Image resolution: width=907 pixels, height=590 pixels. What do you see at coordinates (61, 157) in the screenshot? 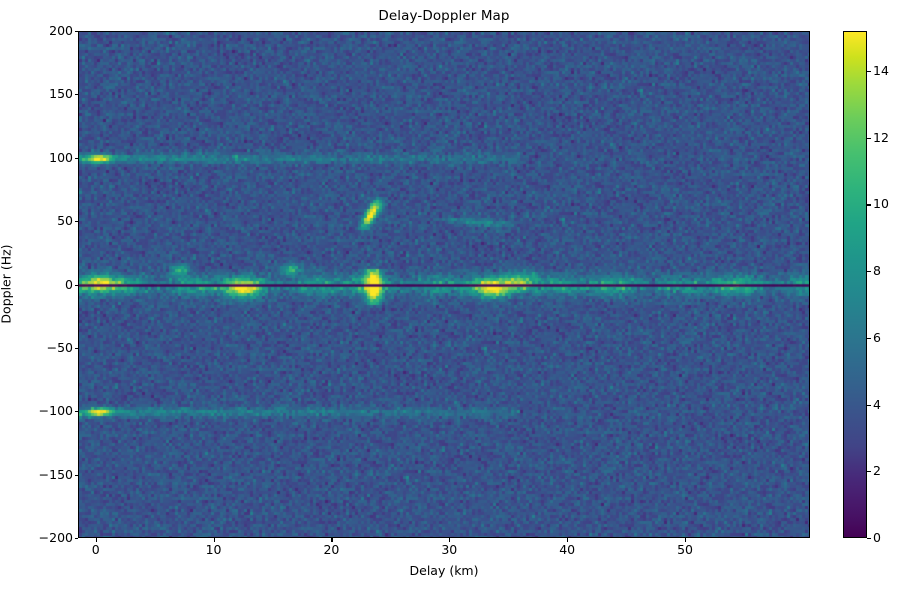
I see `y-tick-label: 100` at bounding box center [61, 157].